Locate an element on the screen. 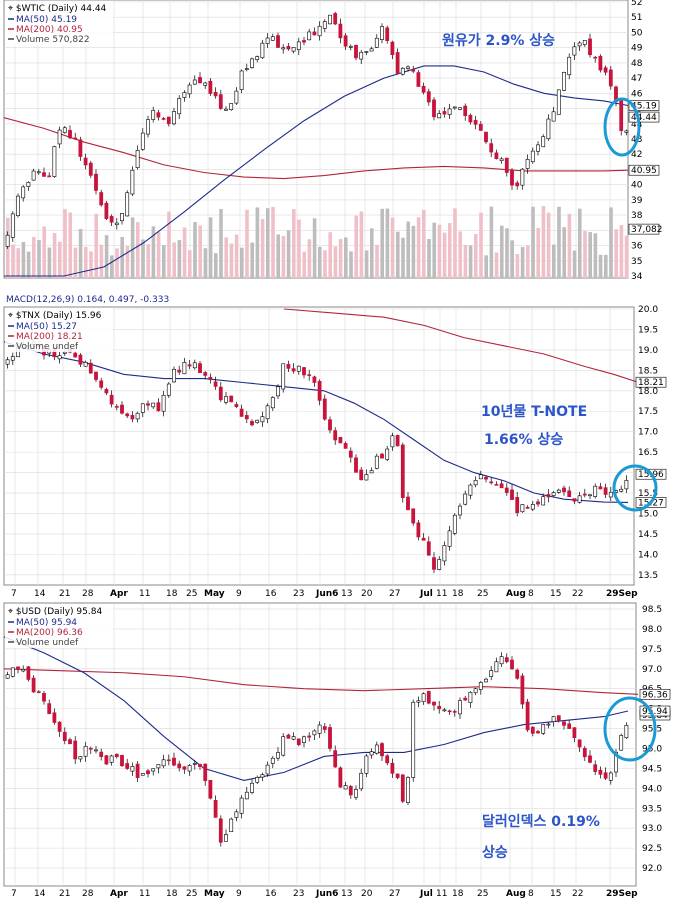 This screenshot has height=919, width=679. y-tick-label: 34 is located at coordinates (637, 277).